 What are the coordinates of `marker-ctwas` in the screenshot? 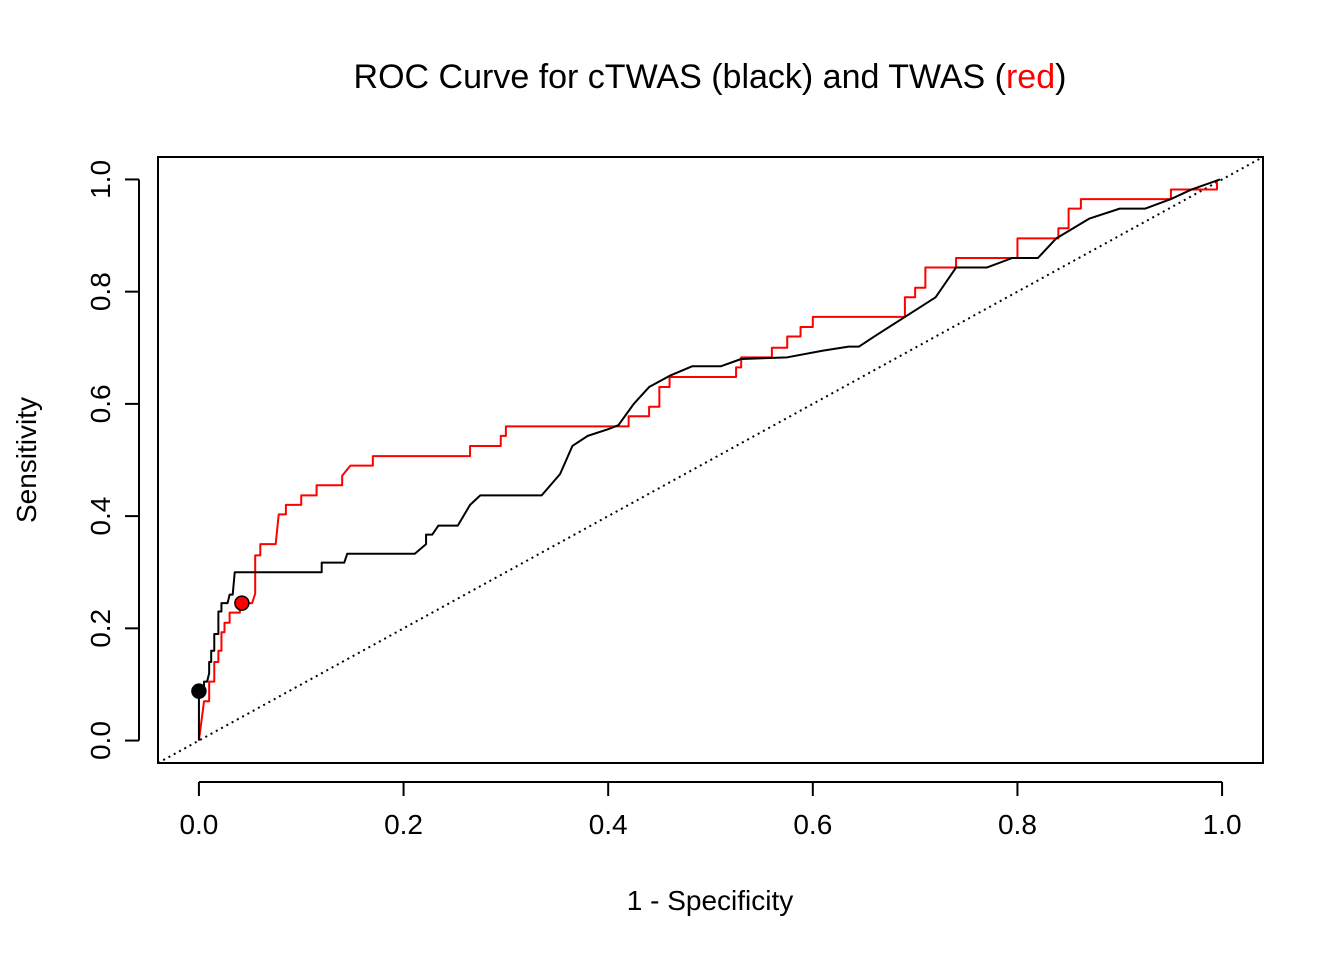 It's located at (199, 691).